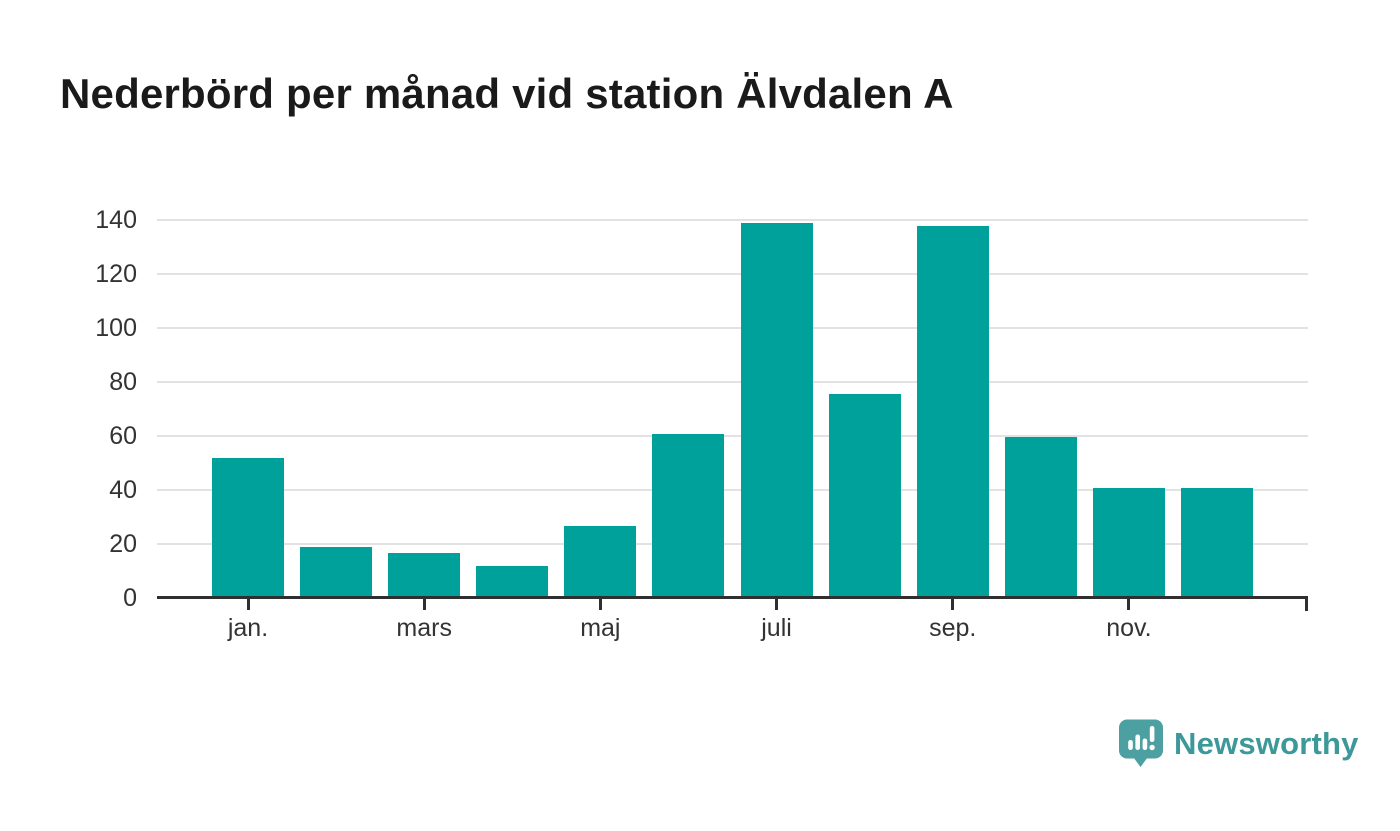 Image resolution: width=1400 pixels, height=831 pixels. I want to click on y-tick-label: 0, so click(130, 597).